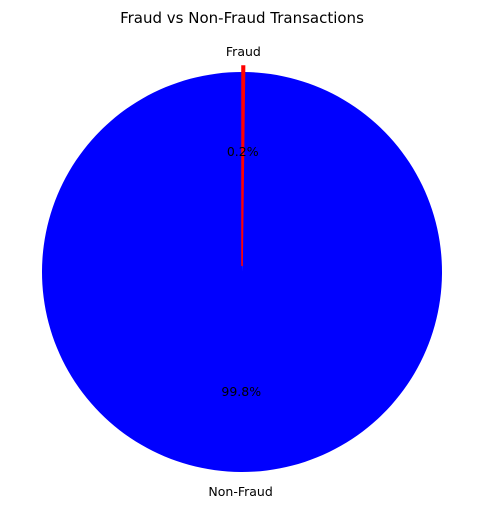  I want to click on percent-label-non-fraud: 99.8%, so click(241, 391).